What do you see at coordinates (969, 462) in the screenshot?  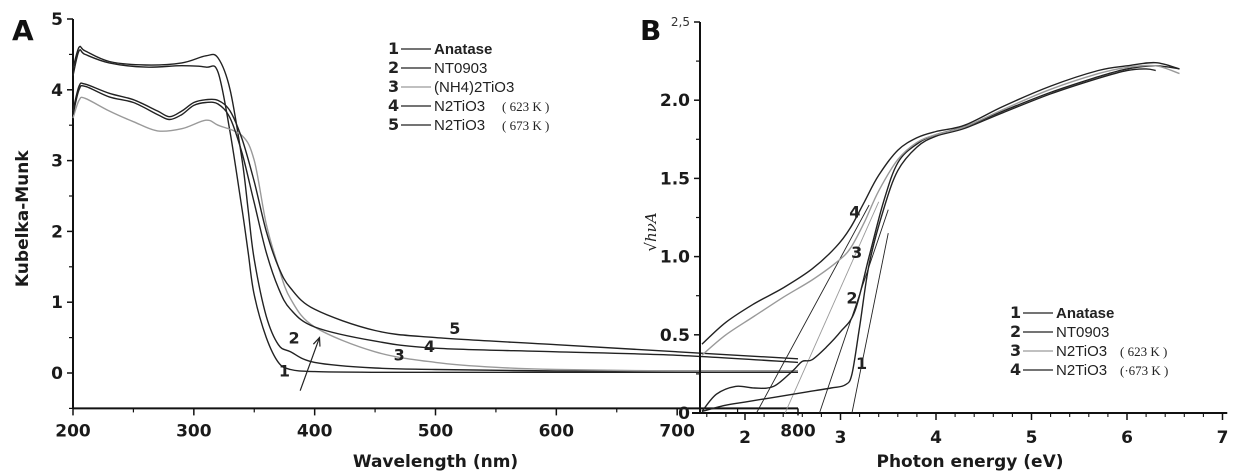 I see `x-axis-title: Photon energy (eV)` at bounding box center [969, 462].